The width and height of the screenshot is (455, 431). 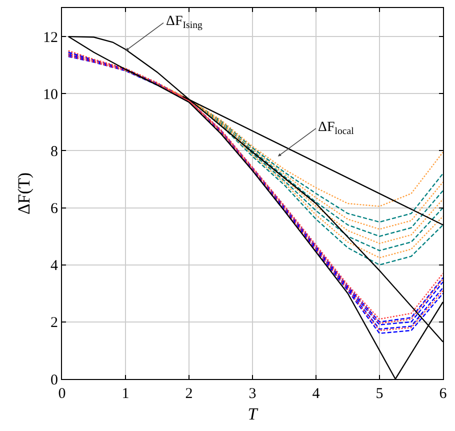 What do you see at coordinates (54, 152) in the screenshot?
I see `y-tick-label: 8` at bounding box center [54, 152].